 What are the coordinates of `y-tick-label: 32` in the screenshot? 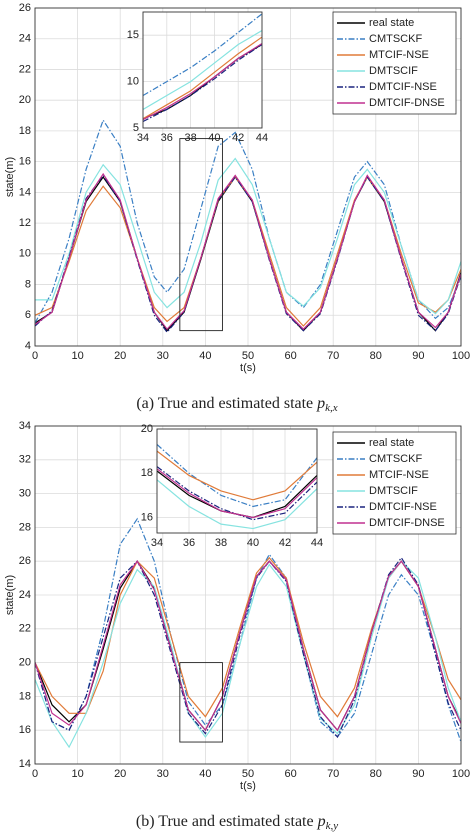 It's located at (25, 460).